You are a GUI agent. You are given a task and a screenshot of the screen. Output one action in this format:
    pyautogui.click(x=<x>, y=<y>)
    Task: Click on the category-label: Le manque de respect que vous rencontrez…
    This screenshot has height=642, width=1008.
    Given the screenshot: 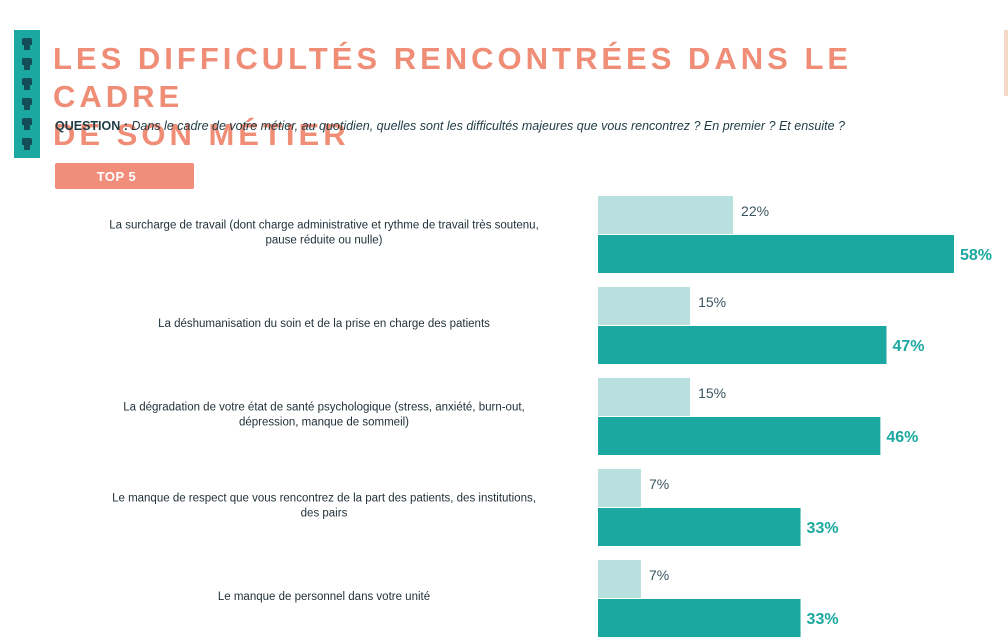 What is the action you would take?
    pyautogui.click(x=324, y=506)
    